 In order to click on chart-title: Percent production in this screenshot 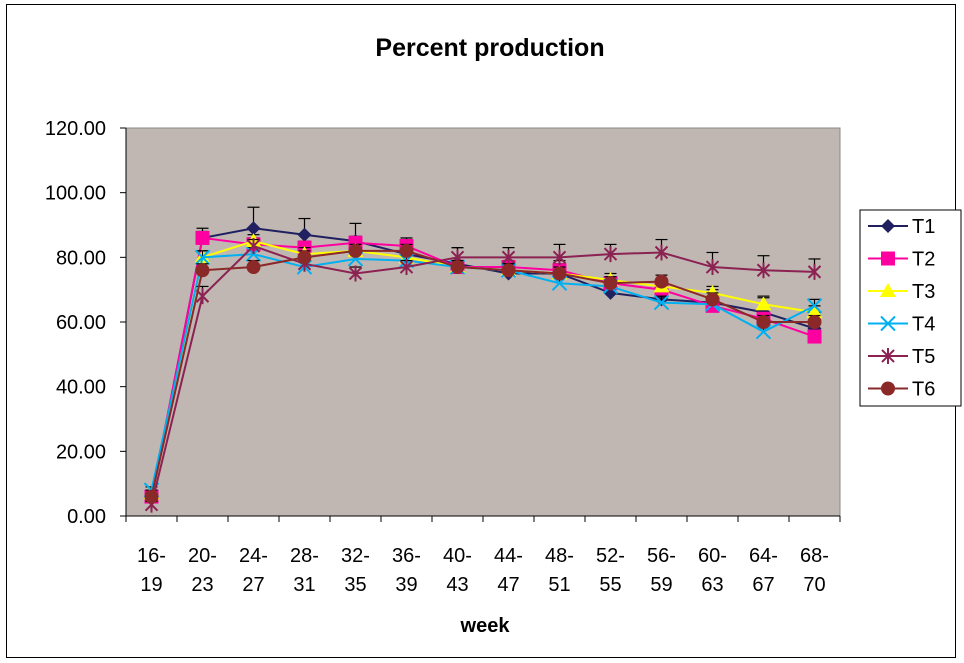, I will do `click(489, 48)`.